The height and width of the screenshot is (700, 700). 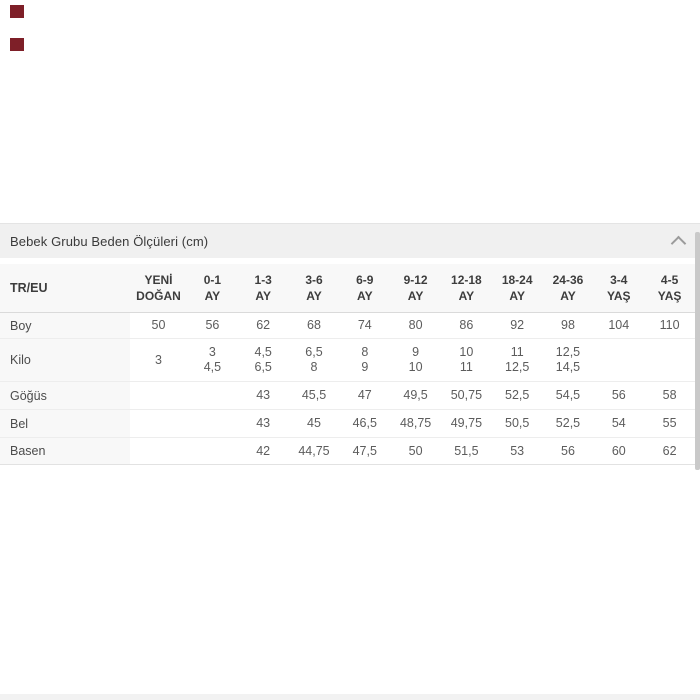 I want to click on table-cell: 50,5, so click(x=517, y=423).